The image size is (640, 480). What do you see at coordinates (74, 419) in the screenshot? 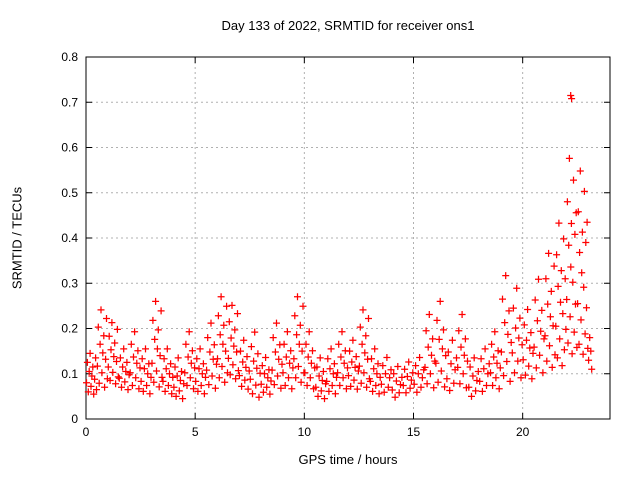
I see `y-tick-label: 0` at bounding box center [74, 419].